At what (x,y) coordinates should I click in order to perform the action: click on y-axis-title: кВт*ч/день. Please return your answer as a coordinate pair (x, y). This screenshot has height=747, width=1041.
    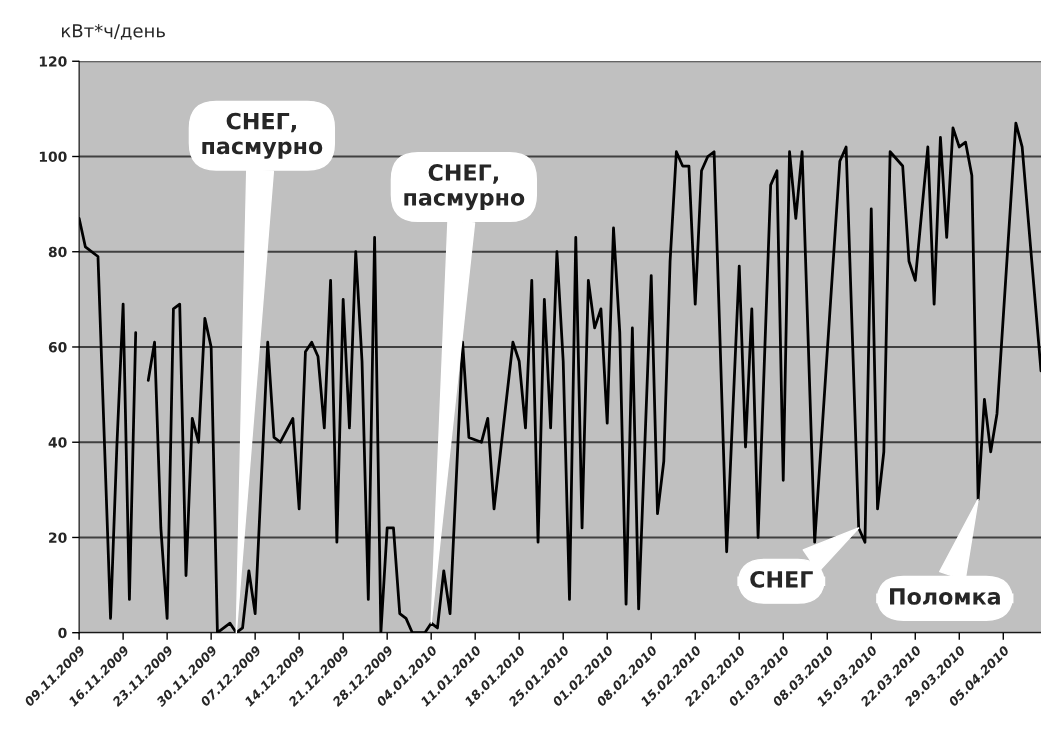
    Looking at the image, I should click on (113, 31).